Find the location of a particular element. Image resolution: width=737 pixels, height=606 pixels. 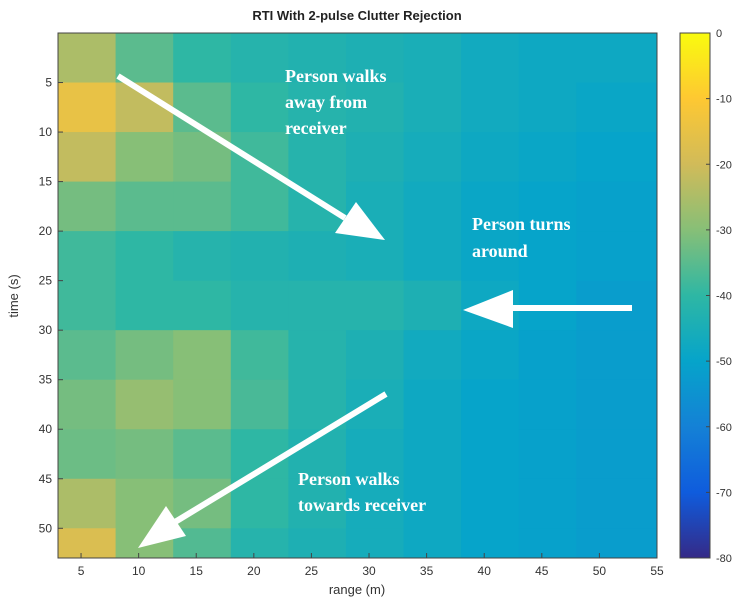

x-tick-label: 20 is located at coordinates (254, 571).